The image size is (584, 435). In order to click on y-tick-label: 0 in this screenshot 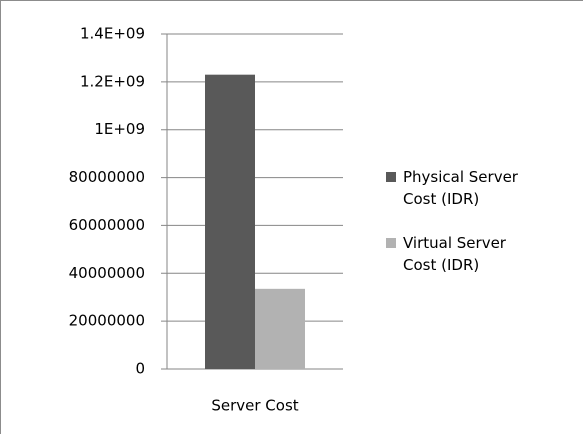, I will do `click(140, 369)`.